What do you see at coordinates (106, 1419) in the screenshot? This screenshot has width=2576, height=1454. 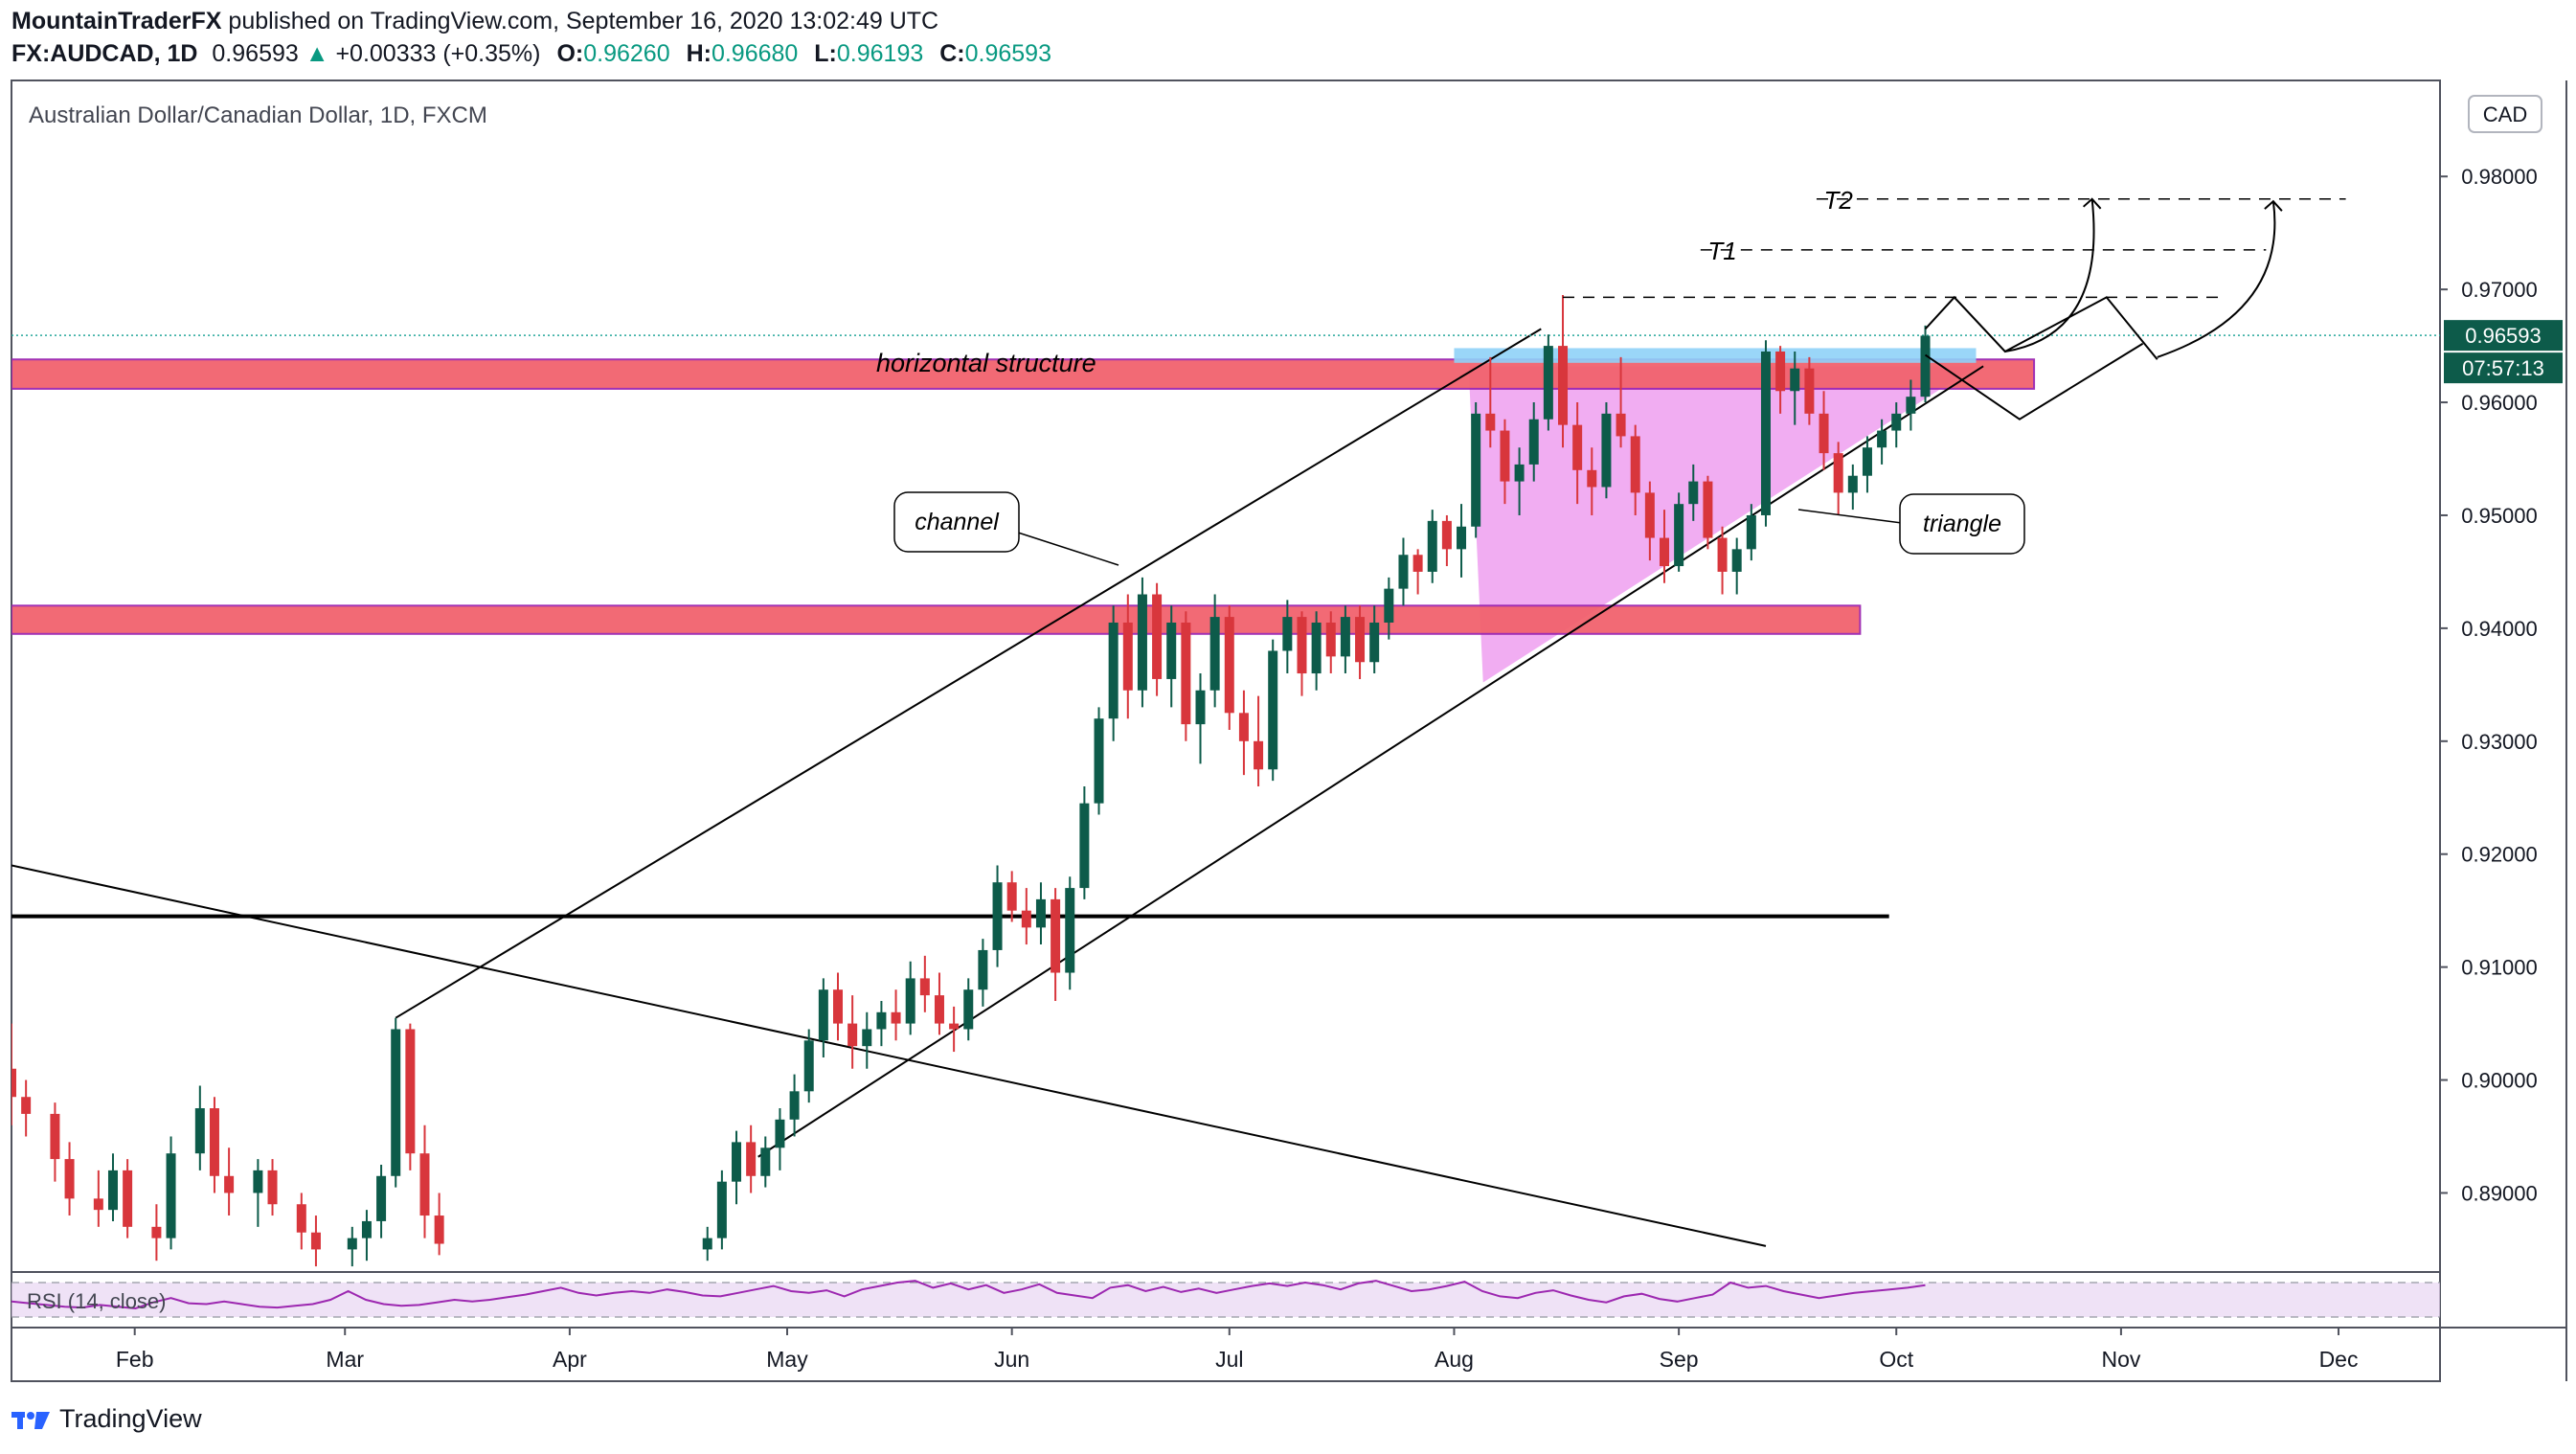 I see `footer-brand: TradingView` at bounding box center [106, 1419].